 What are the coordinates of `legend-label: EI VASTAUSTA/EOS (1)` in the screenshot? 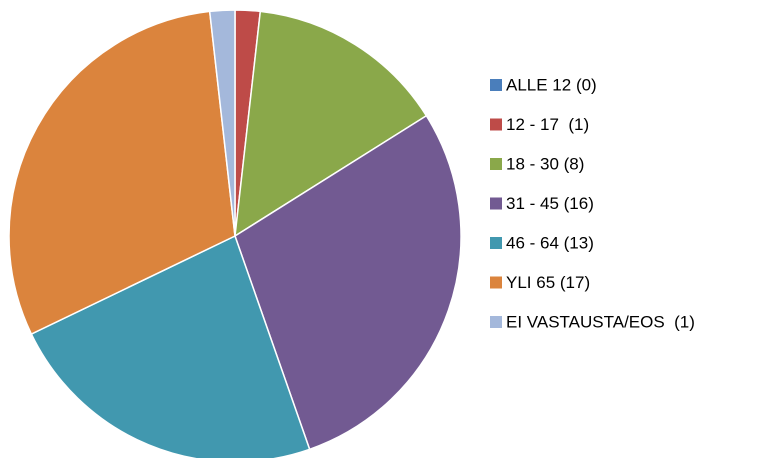 It's located at (600, 321).